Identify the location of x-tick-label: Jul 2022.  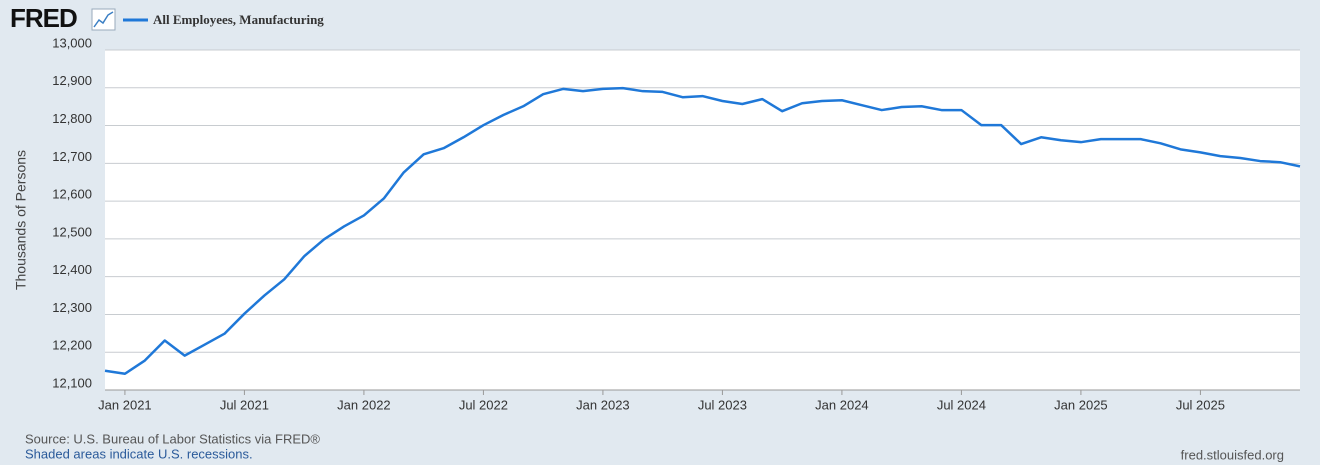
(483, 404).